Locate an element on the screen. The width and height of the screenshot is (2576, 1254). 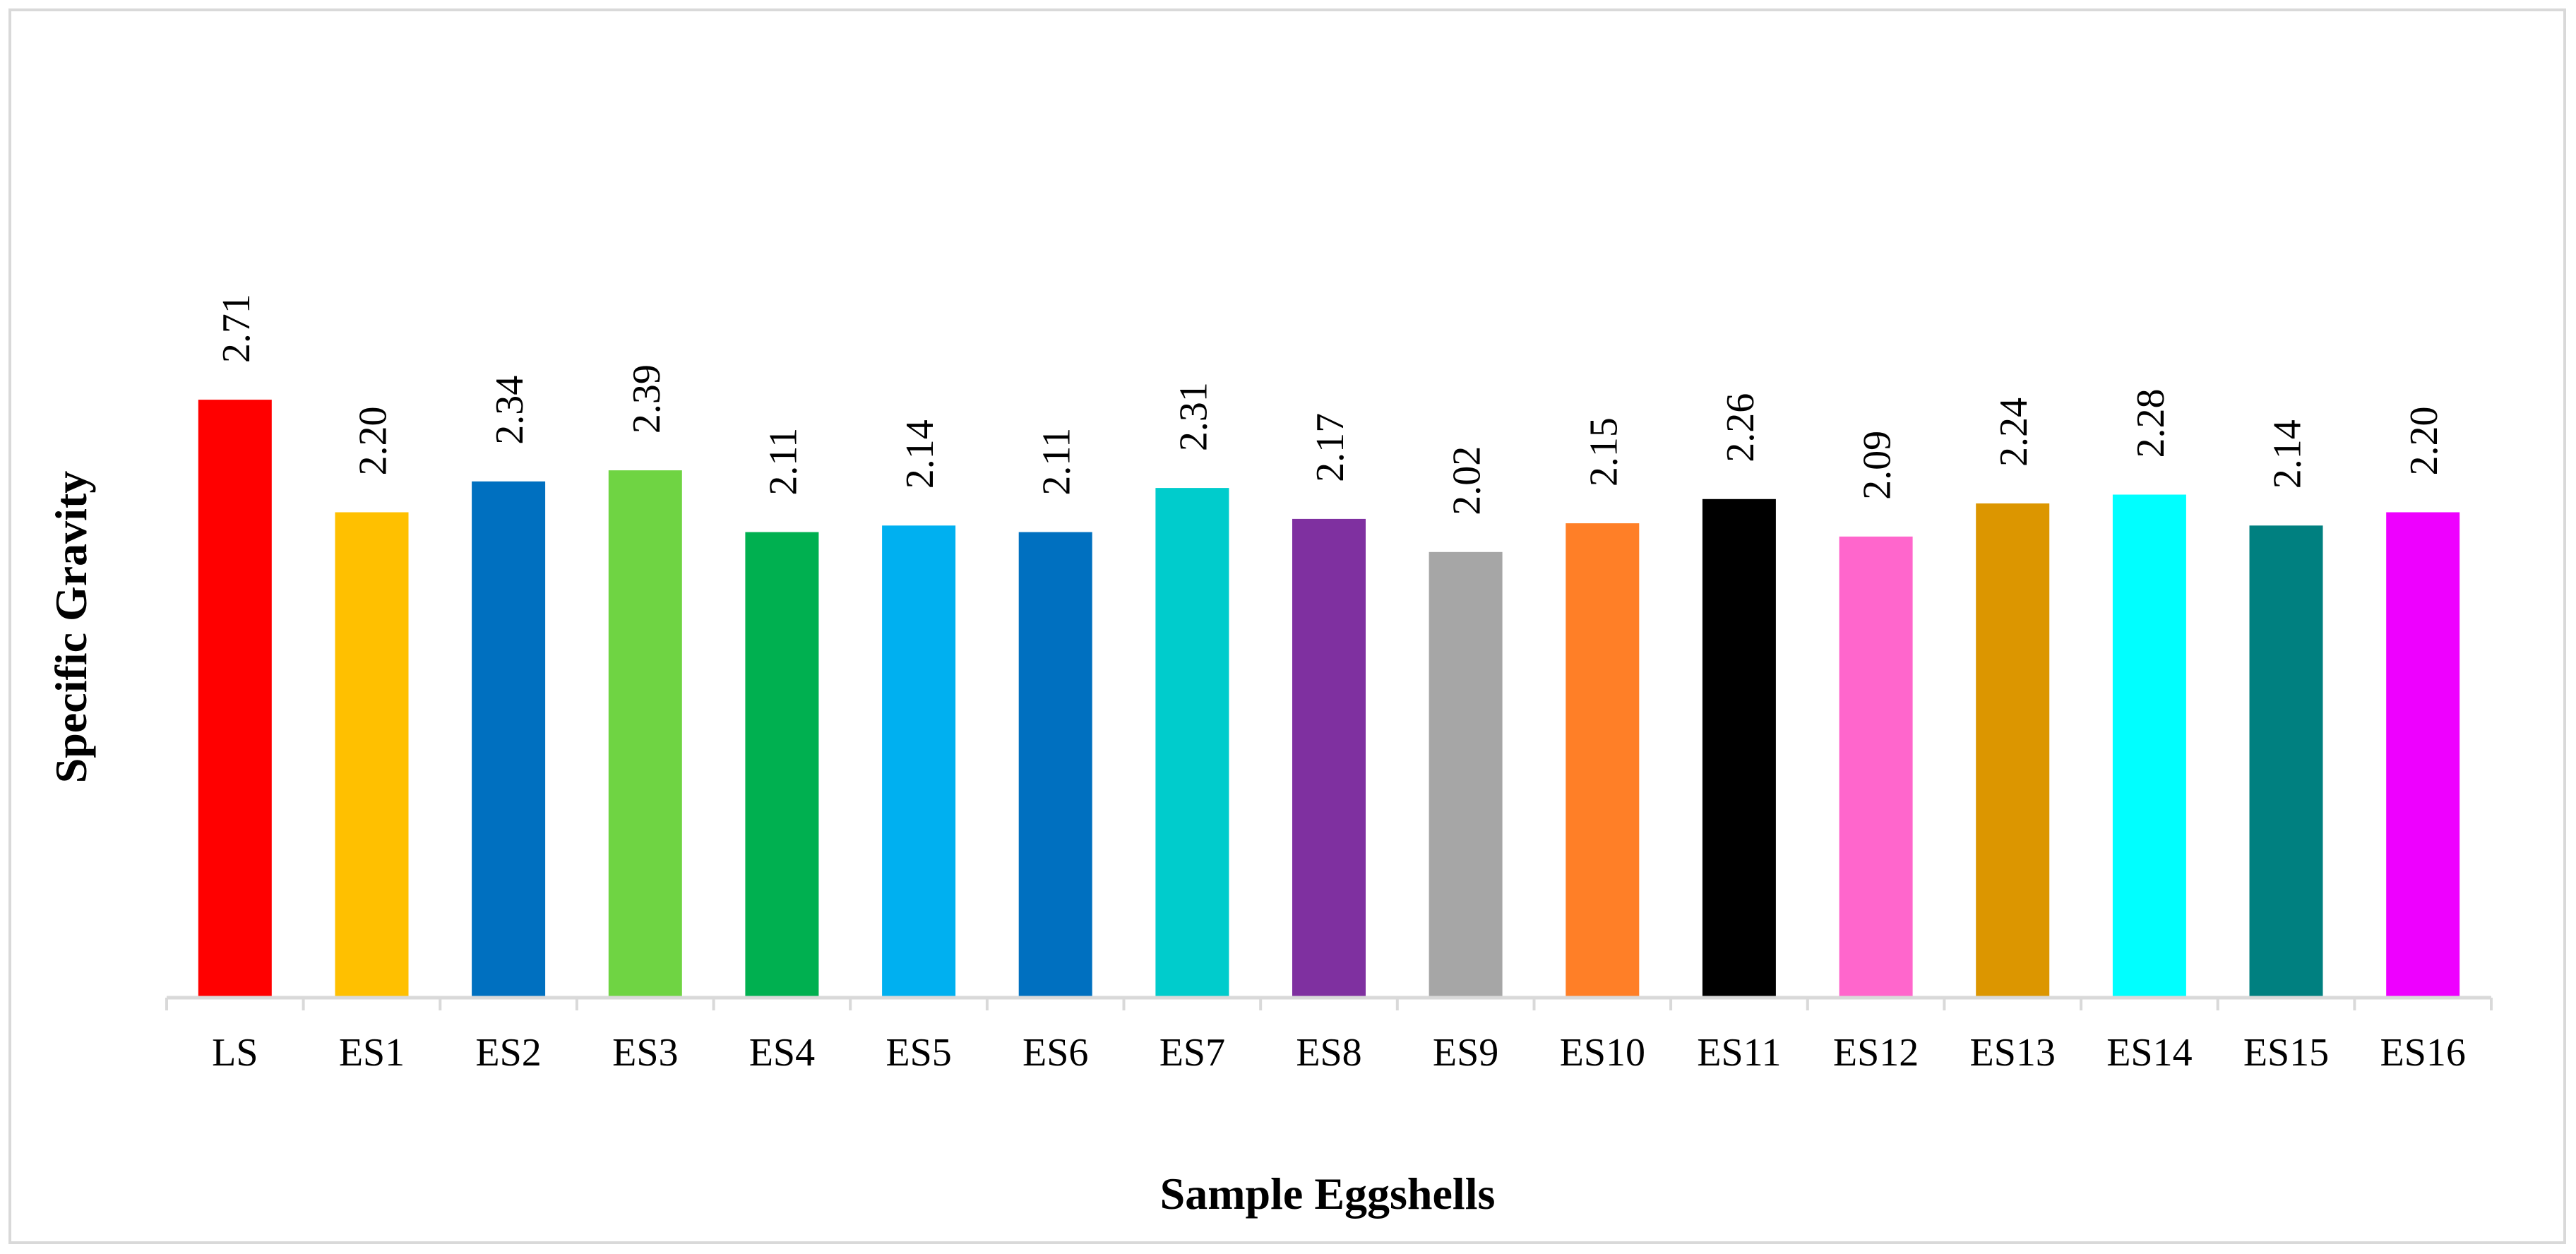
category-label-es2: ES2 is located at coordinates (508, 1053).